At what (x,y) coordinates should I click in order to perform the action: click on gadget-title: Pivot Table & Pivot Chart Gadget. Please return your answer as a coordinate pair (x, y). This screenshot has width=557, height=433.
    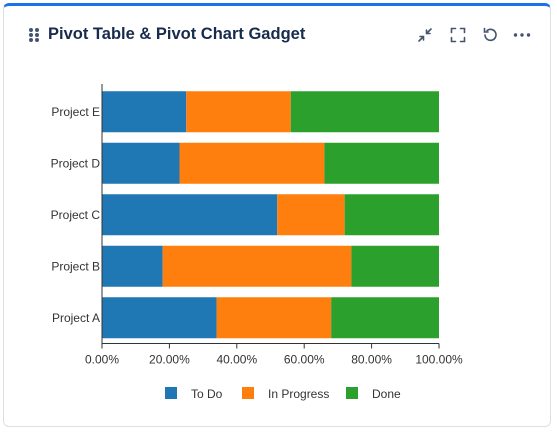
    Looking at the image, I should click on (177, 34).